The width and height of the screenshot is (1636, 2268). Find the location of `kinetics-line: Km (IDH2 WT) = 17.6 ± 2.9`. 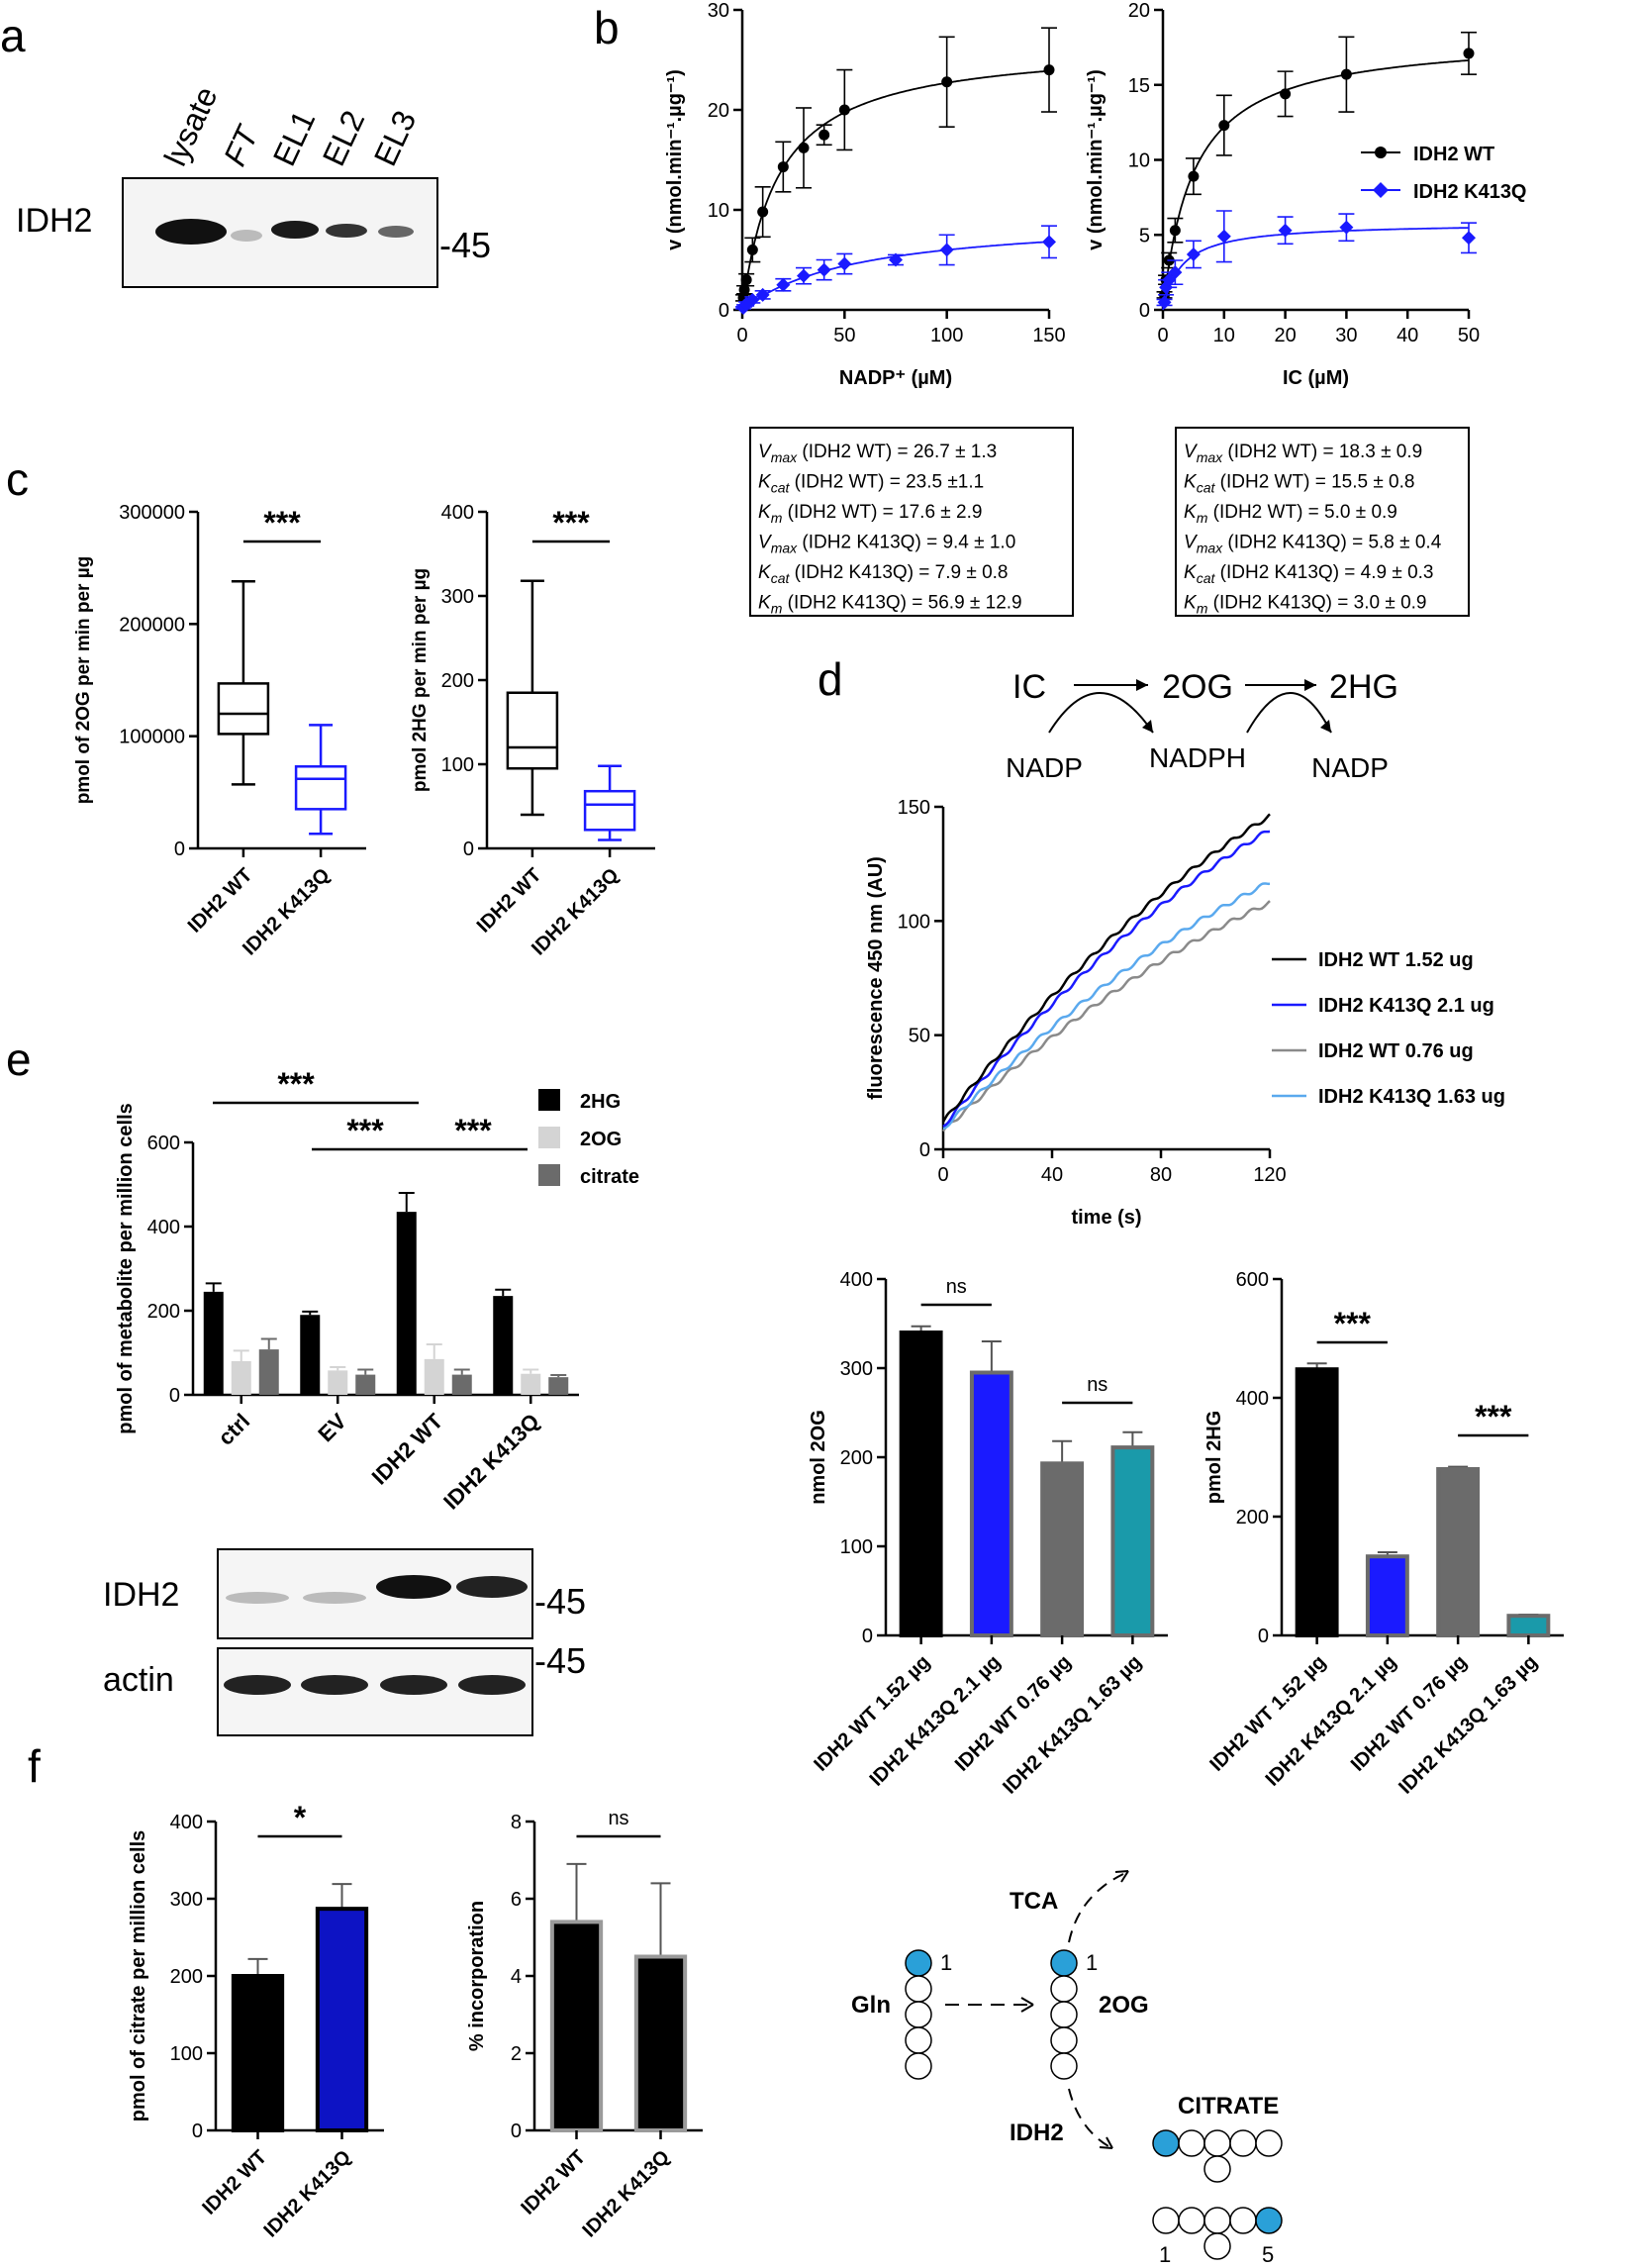

kinetics-line: Km (IDH2 WT) = 17.6 ± 2.9 is located at coordinates (870, 514).